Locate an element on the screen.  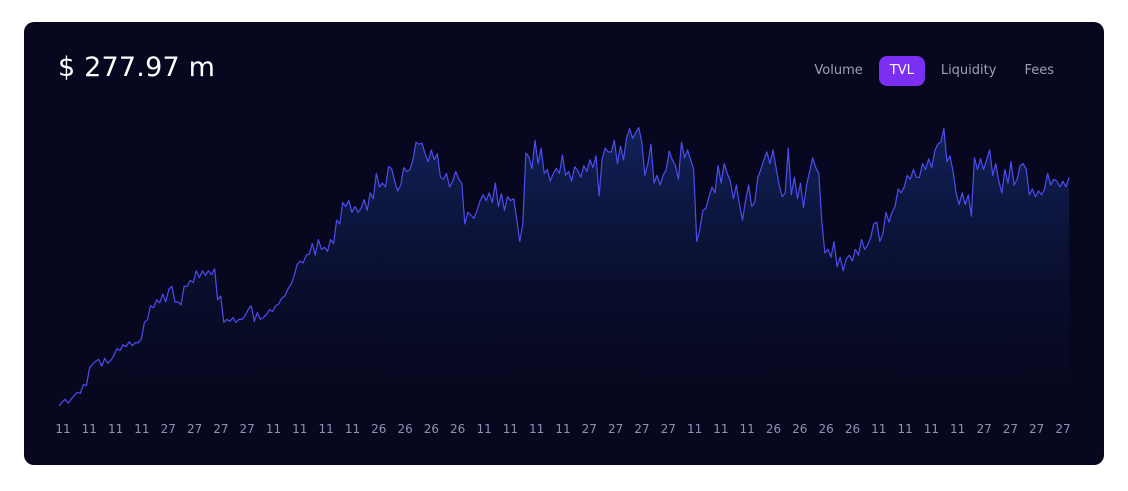
tab-tvl: TVL is located at coordinates (901, 71).